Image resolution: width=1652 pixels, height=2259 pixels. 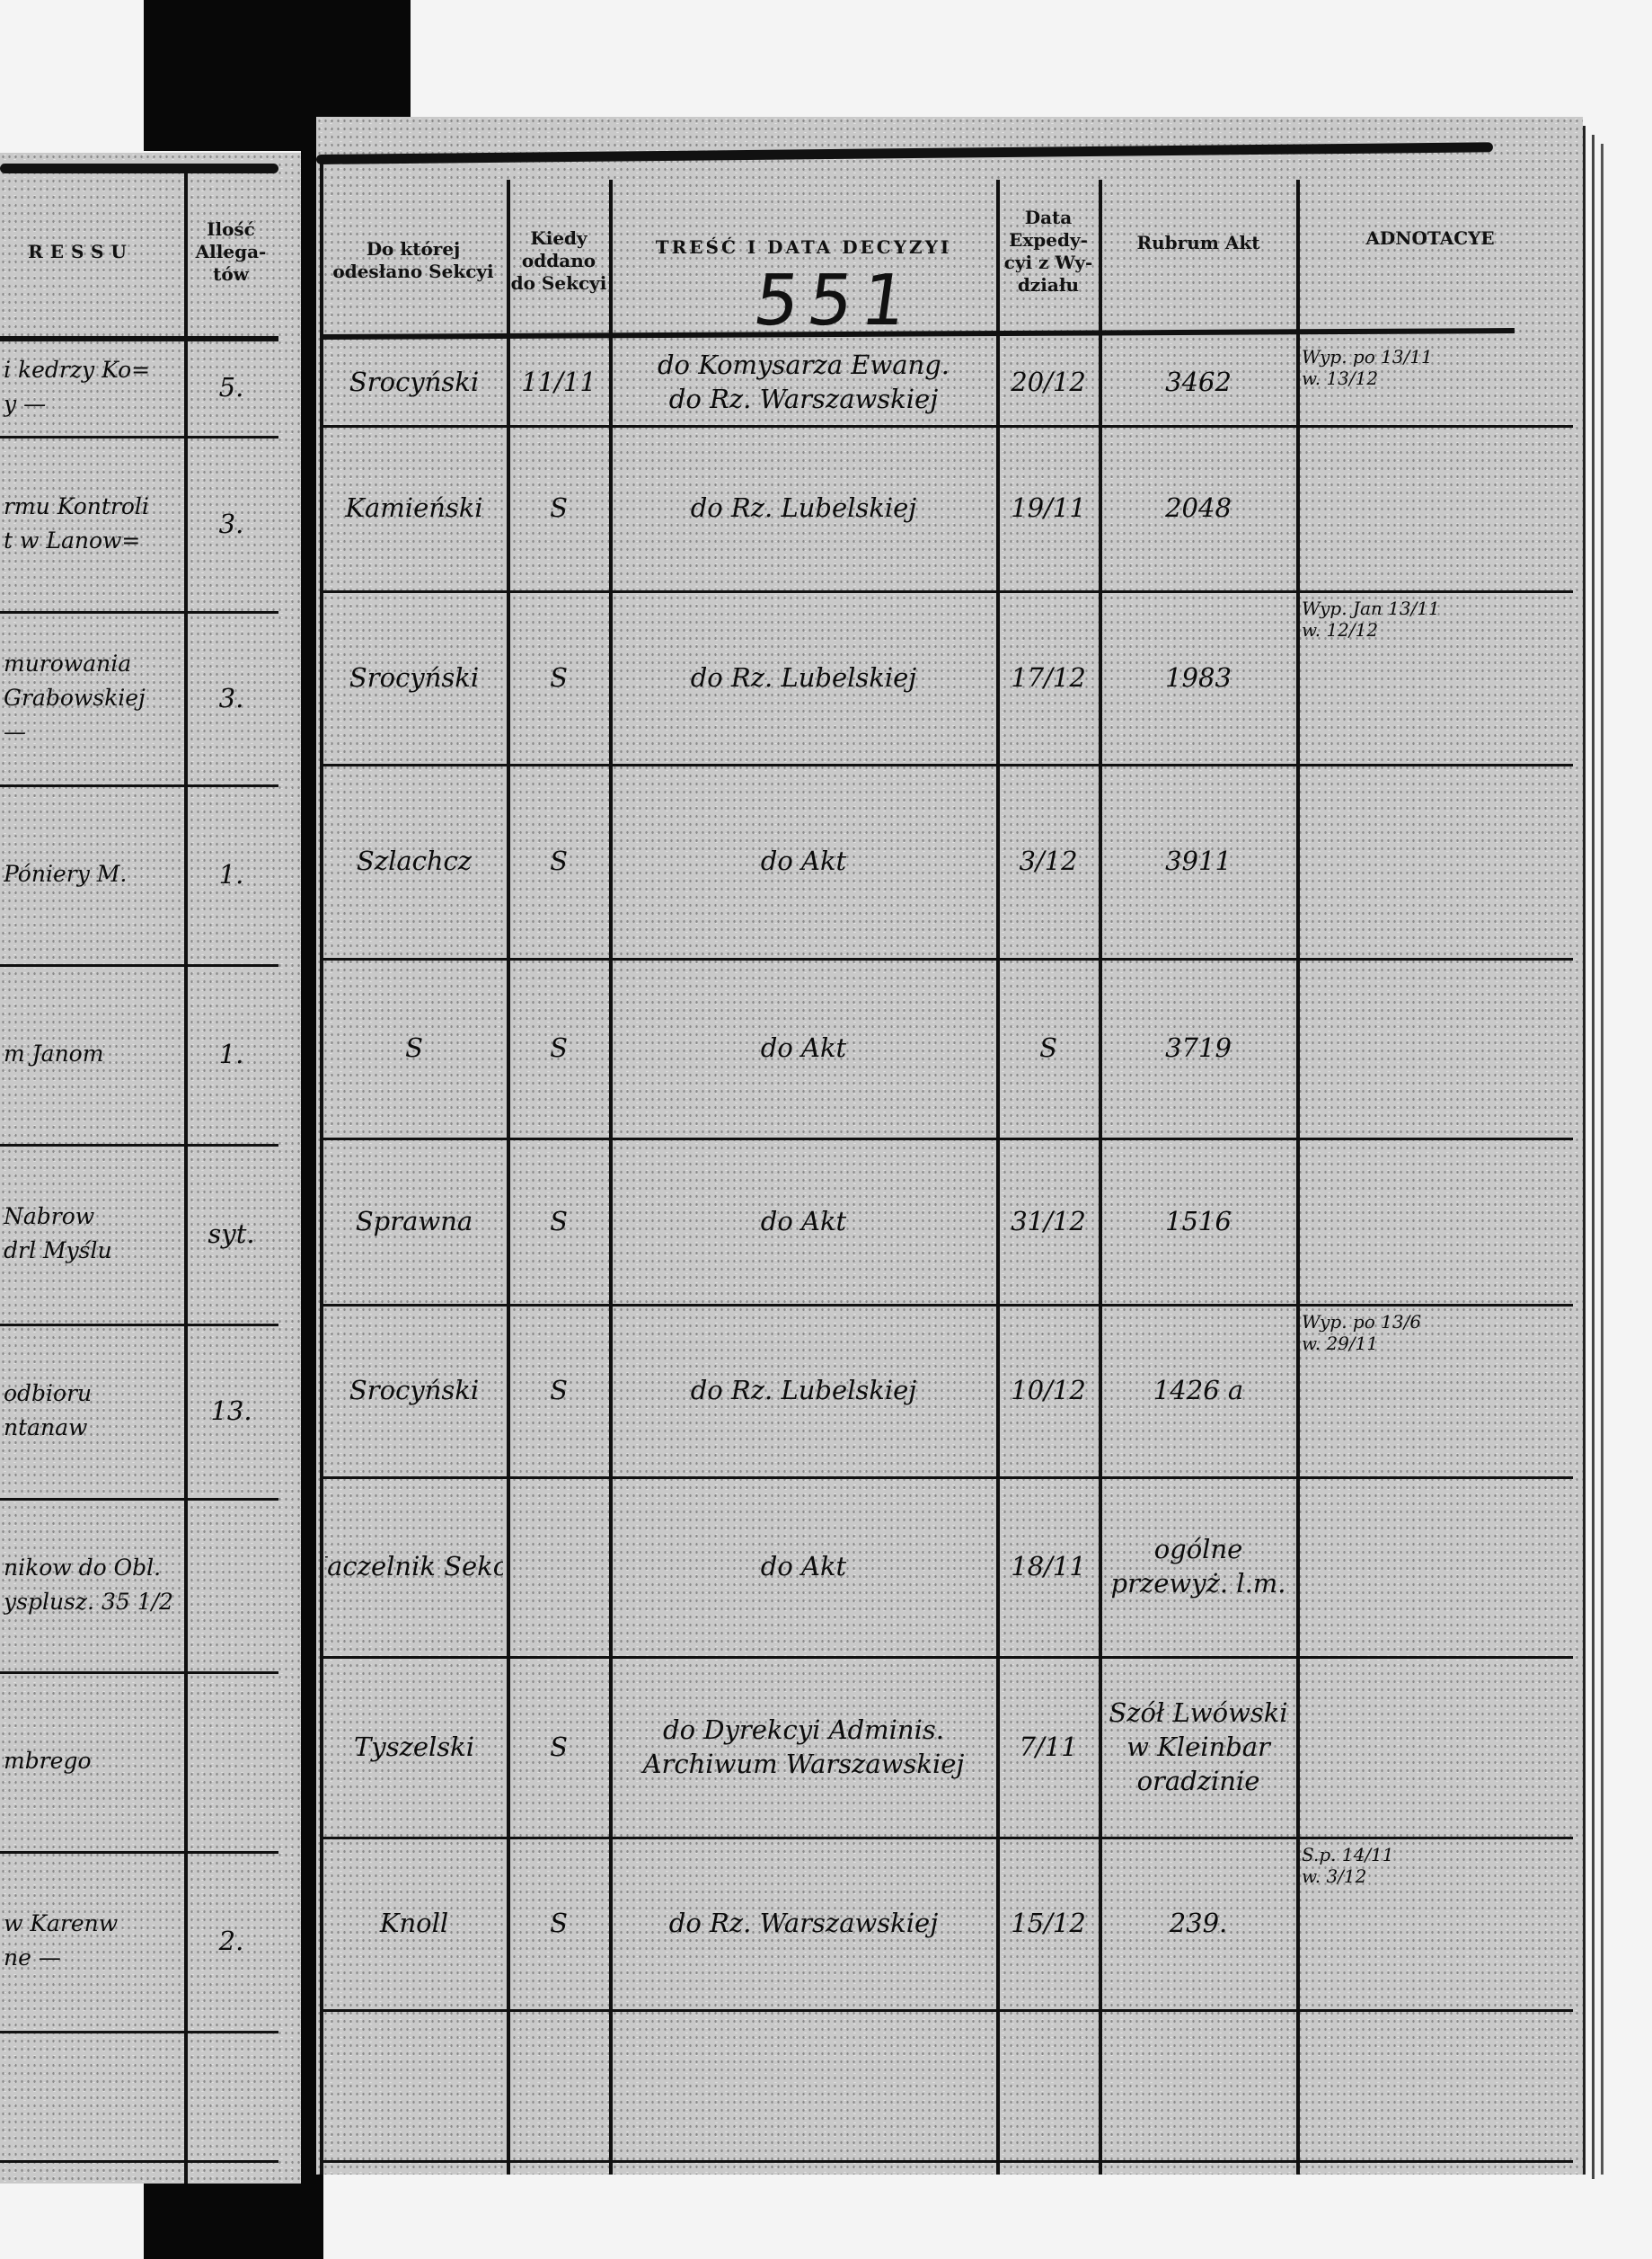 What do you see at coordinates (1430, 237) in the screenshot?
I see `header-annotations: ADNOTACYE` at bounding box center [1430, 237].